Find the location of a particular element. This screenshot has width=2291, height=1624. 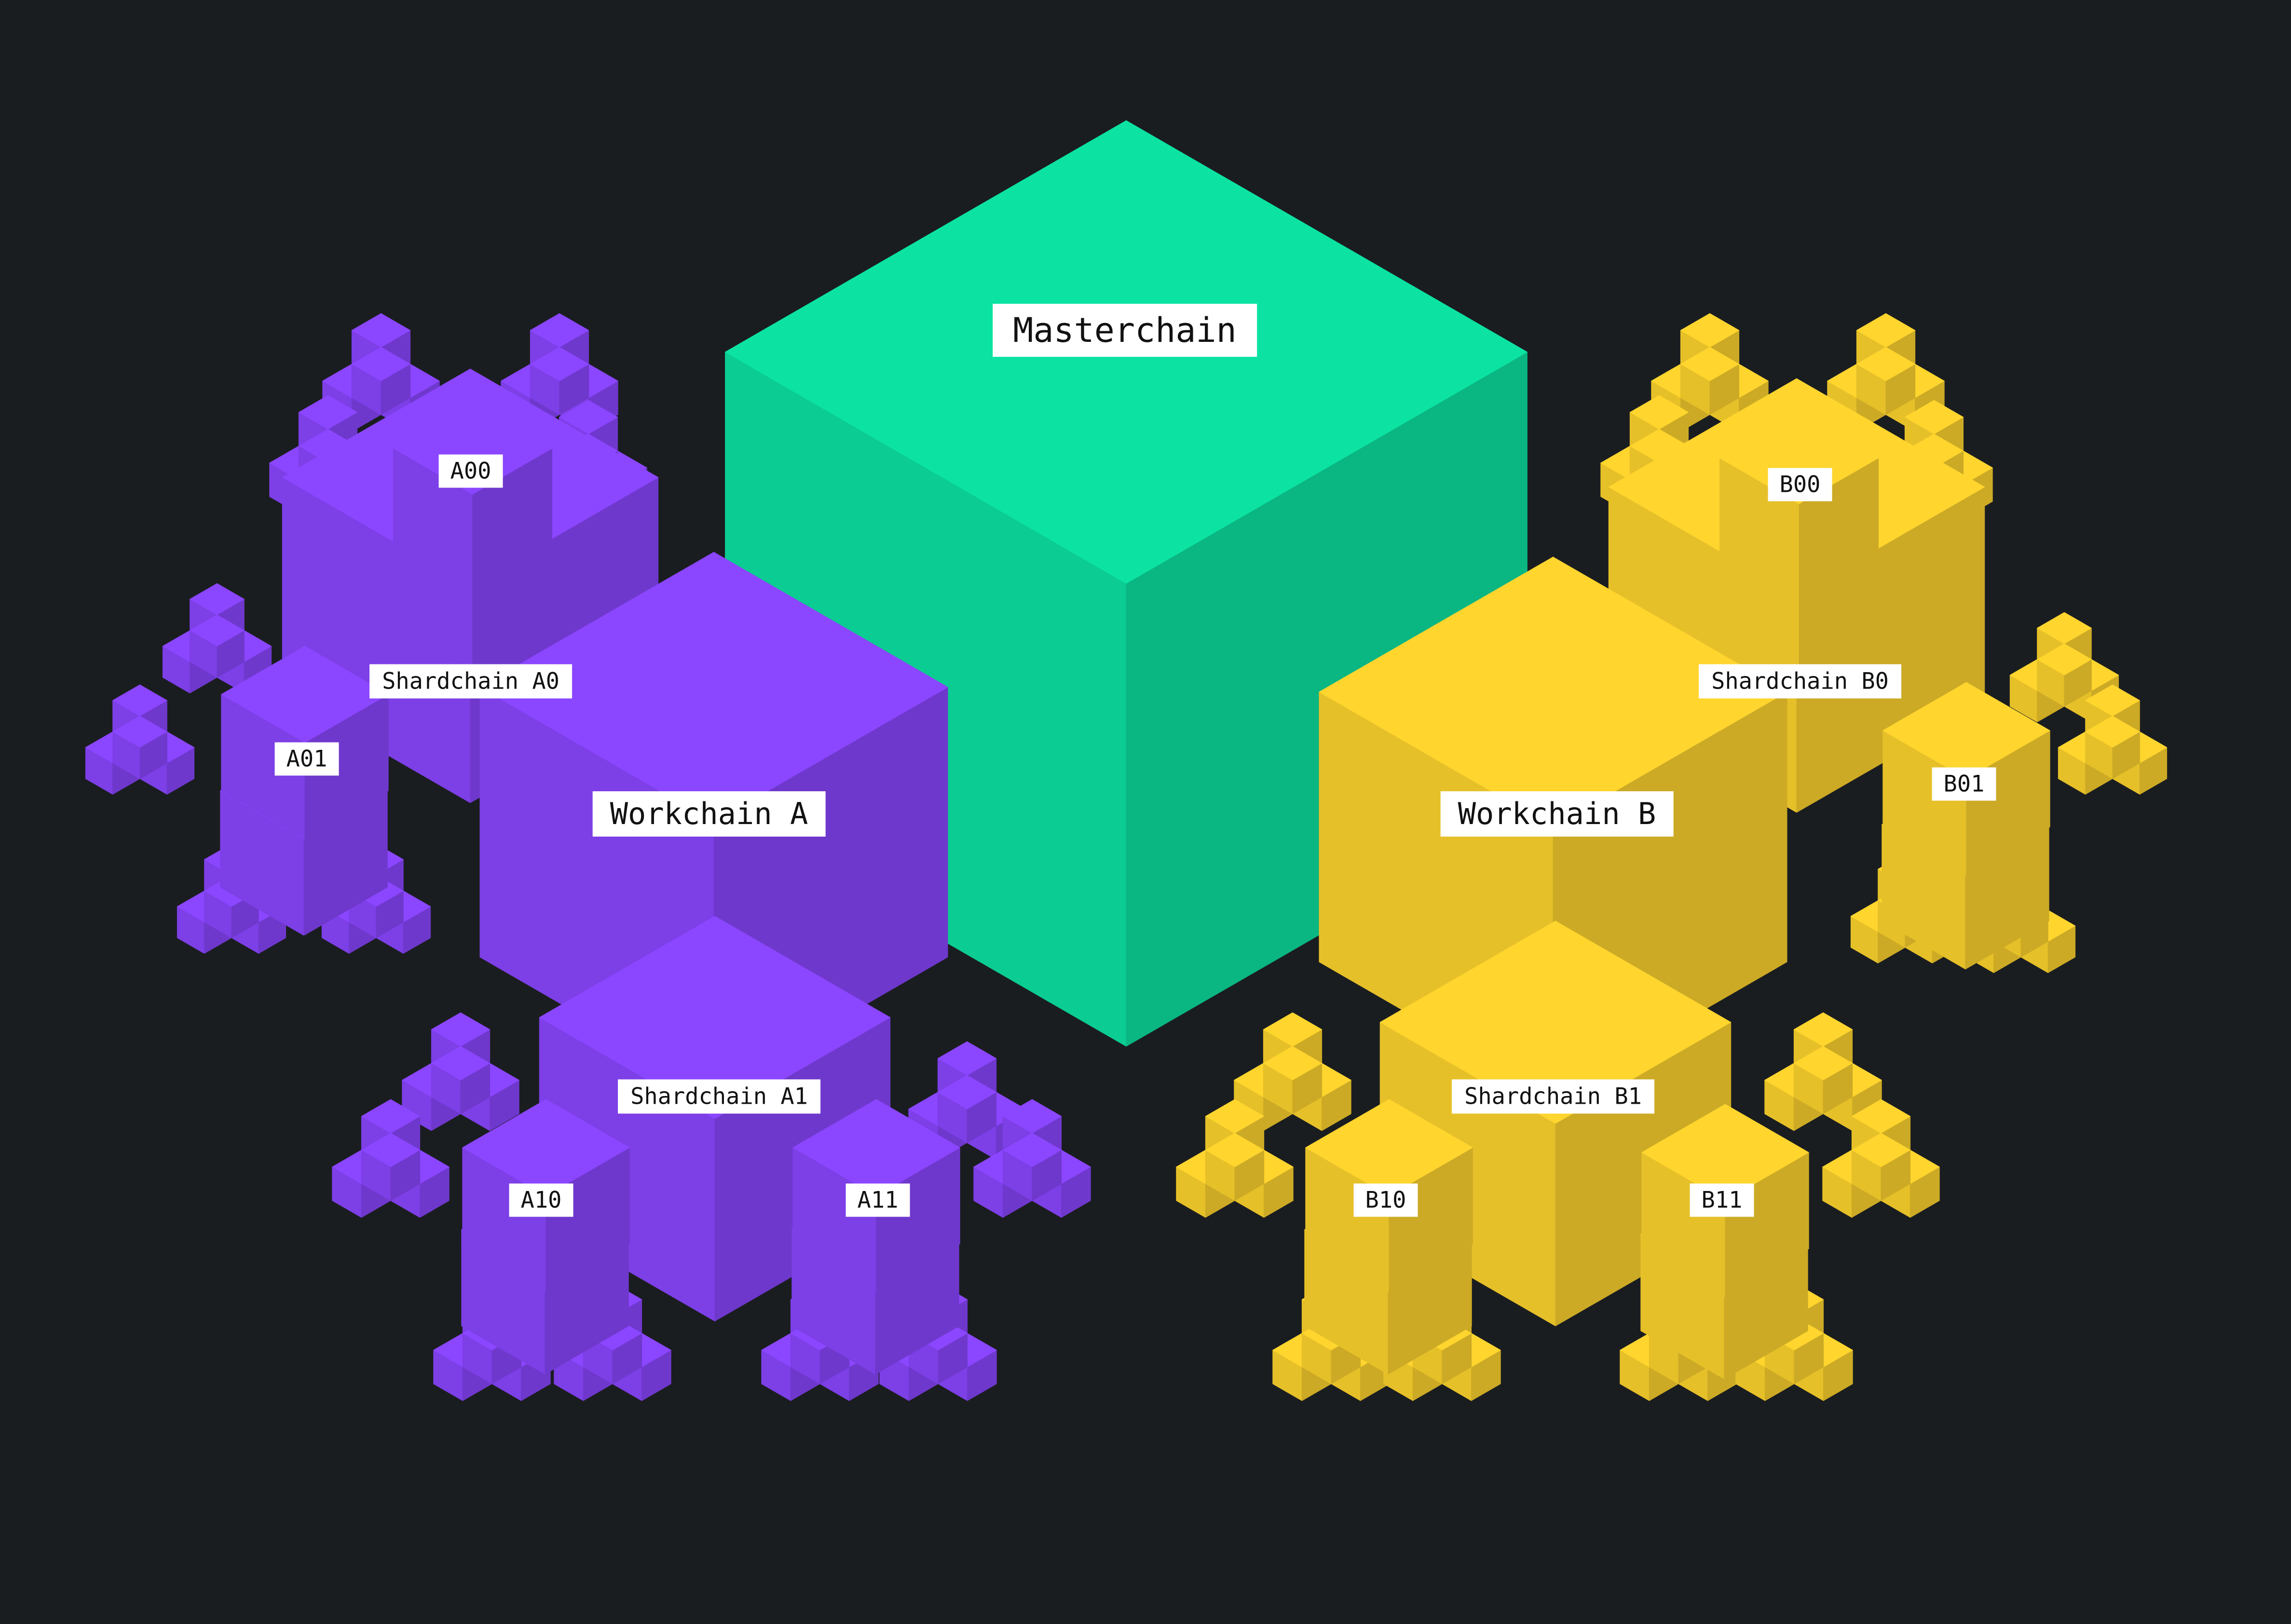

shard-a01-top-cube is located at coordinates (305, 742).